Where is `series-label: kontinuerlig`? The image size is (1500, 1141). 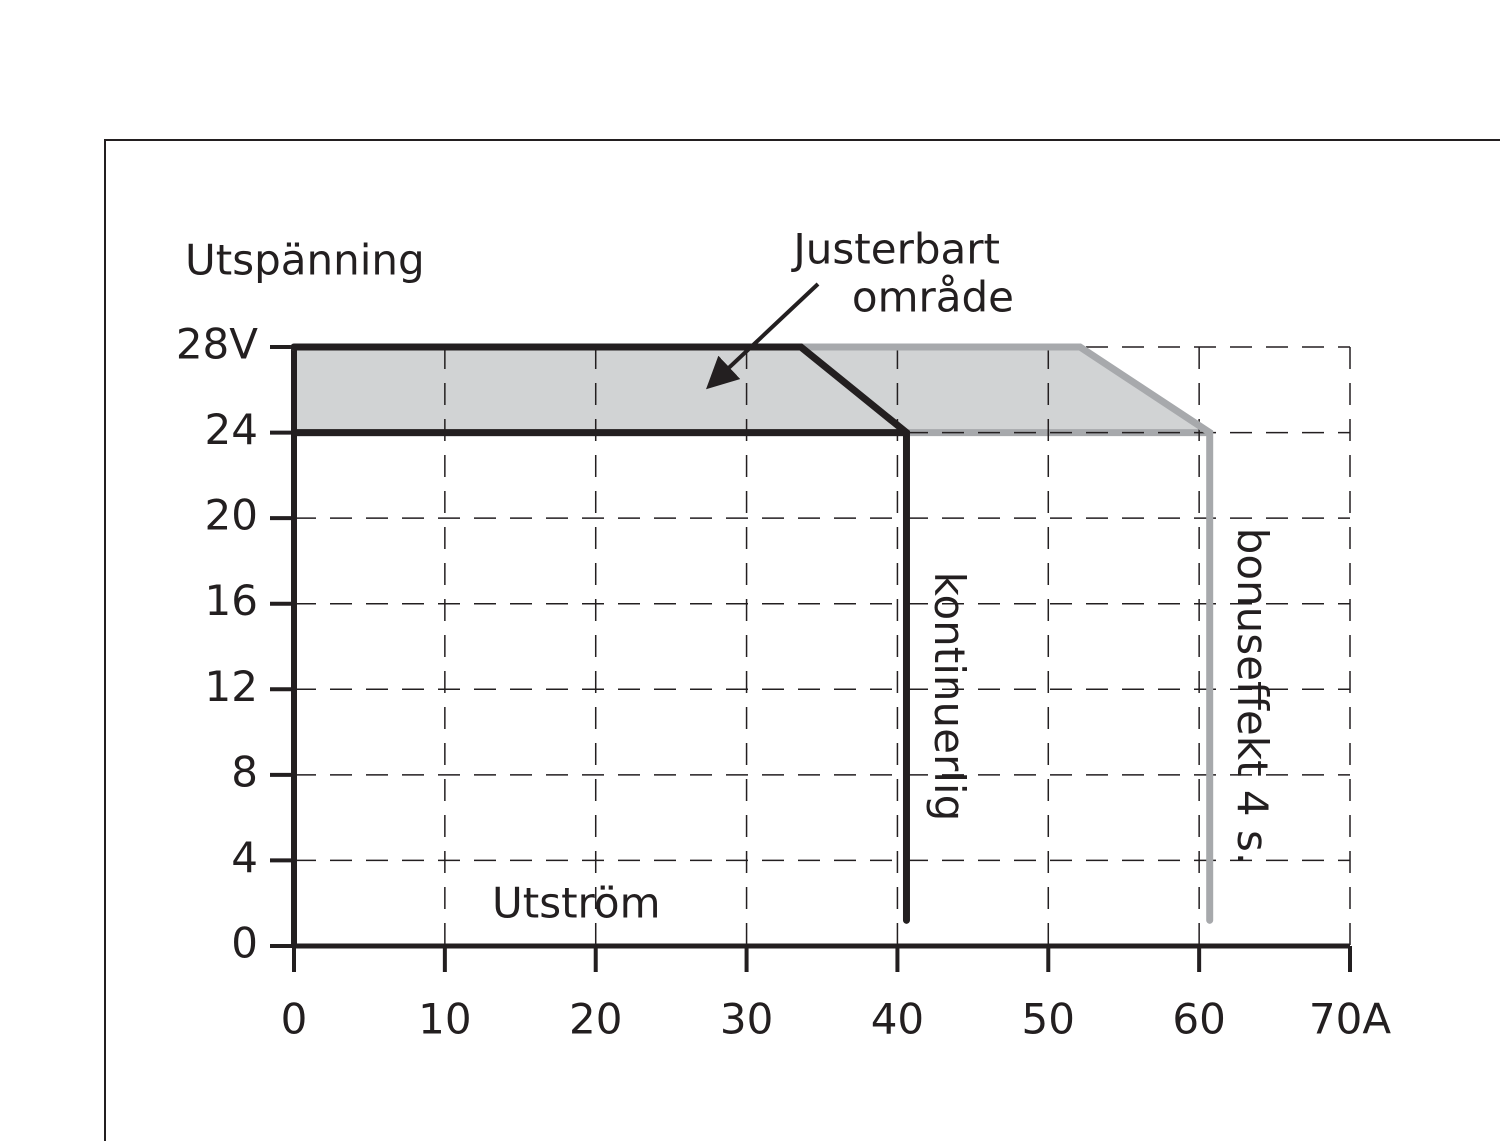
series-label: kontinuerlig is located at coordinates (949, 697).